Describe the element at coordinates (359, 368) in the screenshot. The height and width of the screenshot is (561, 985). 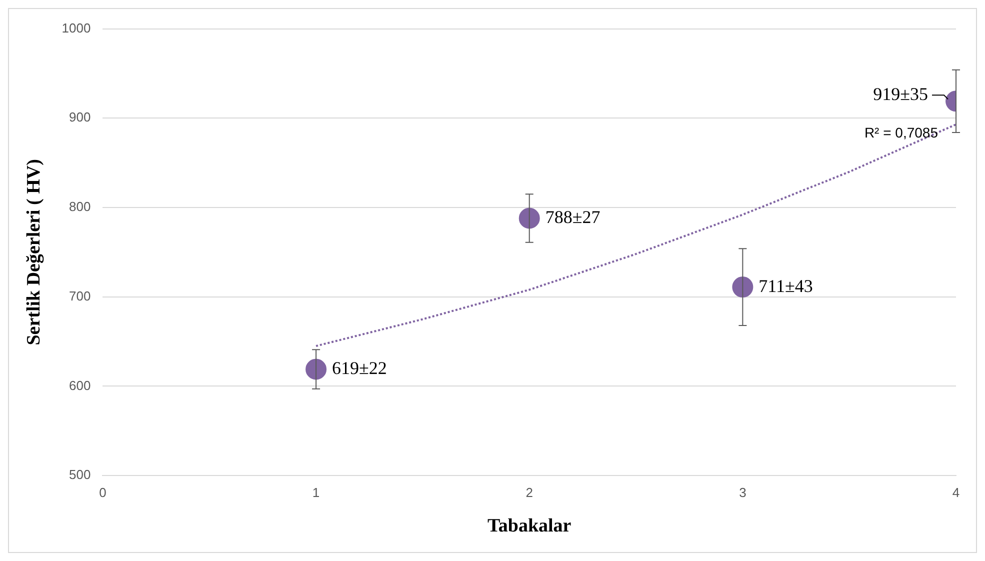
I see `data-label: 619±22` at that location.